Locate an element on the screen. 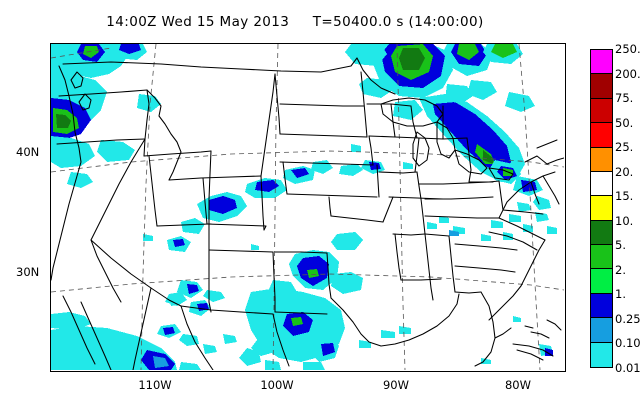 The image size is (640, 400). colorbar-tick-3: 50. is located at coordinates (624, 122).